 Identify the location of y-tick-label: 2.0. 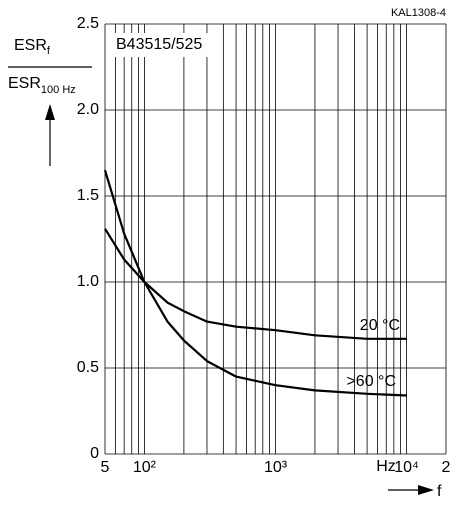
(88, 109).